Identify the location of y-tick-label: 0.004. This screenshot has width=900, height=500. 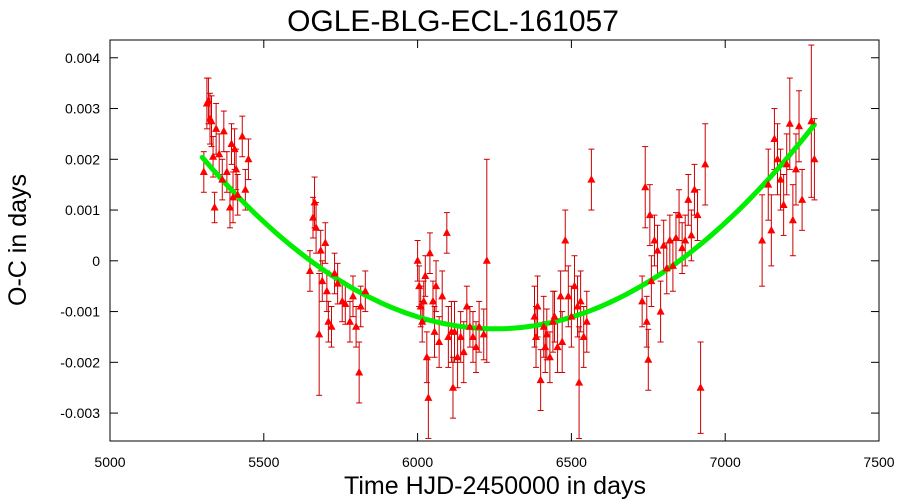
(82, 58).